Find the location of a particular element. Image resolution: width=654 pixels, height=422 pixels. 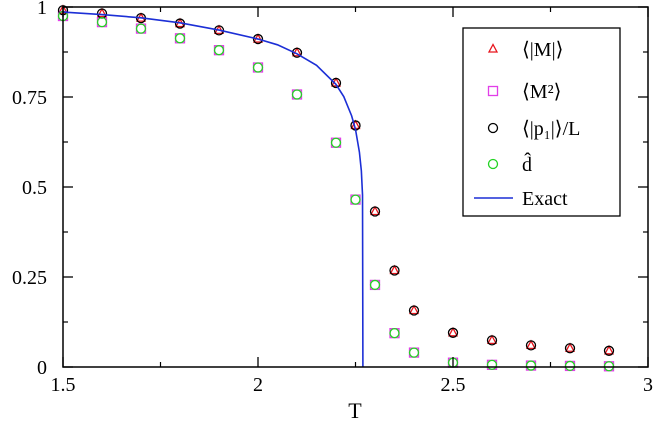

legend: ⟨|M|⟩ ⟨M²⟩ ⟨|p₁|⟩/L d̂ Exact is located at coordinates (541, 122).